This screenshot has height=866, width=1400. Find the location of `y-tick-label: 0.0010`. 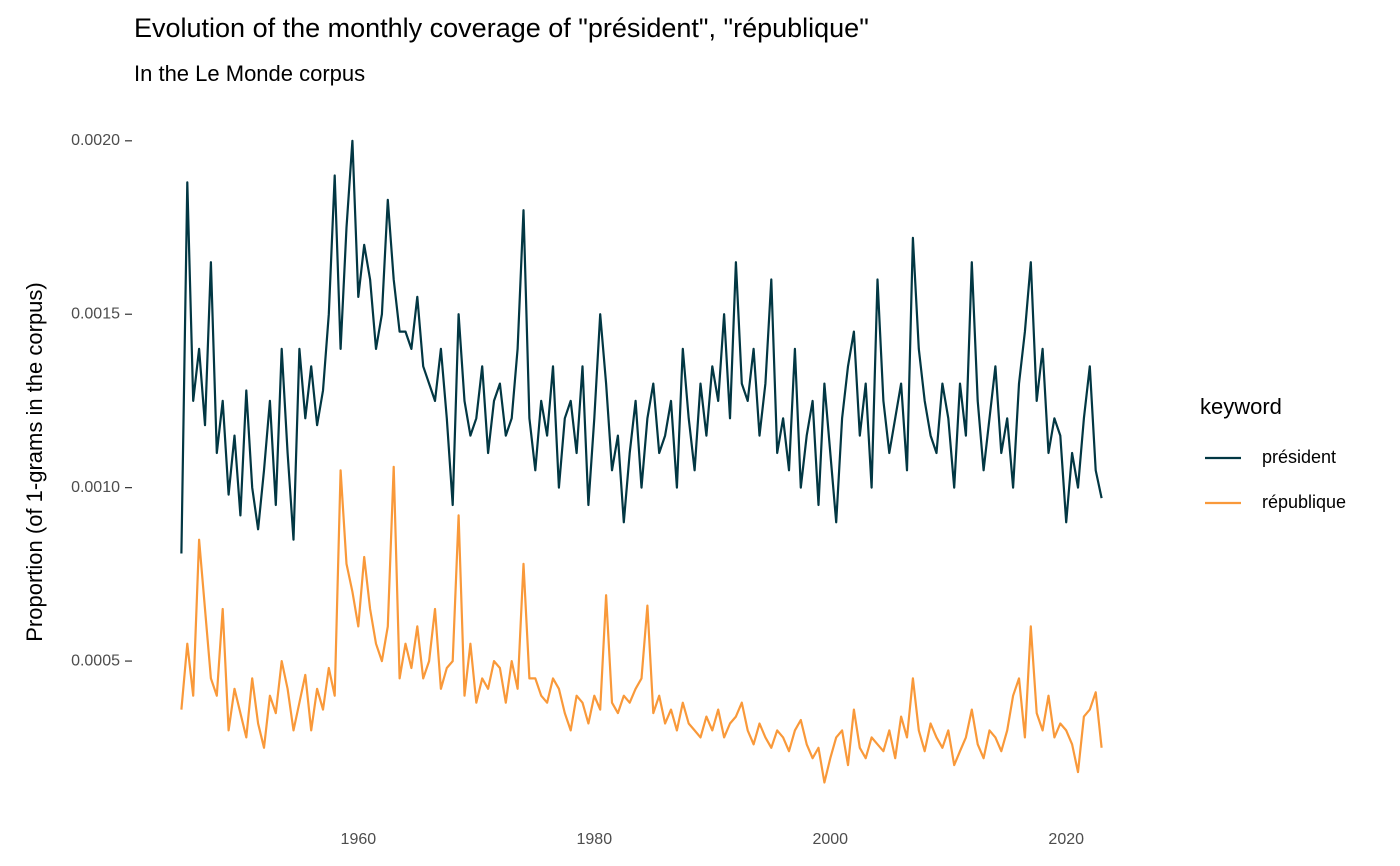

y-tick-label: 0.0010 is located at coordinates (95, 487).